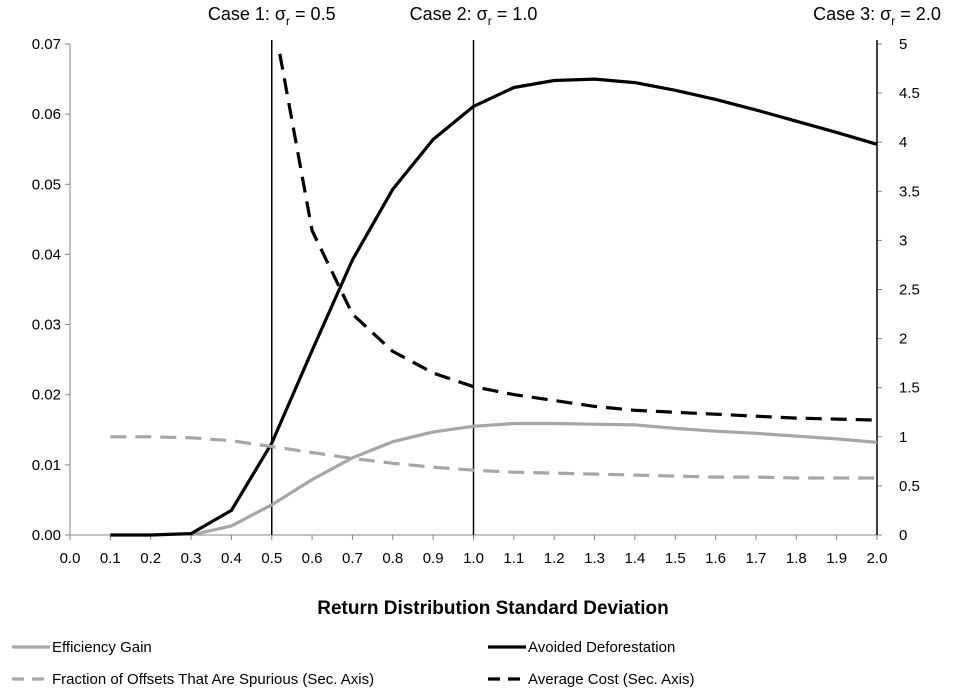 The height and width of the screenshot is (697, 954). Describe the element at coordinates (852, 14) in the screenshot. I see `case-annotation-label: Case 3: σ` at that location.